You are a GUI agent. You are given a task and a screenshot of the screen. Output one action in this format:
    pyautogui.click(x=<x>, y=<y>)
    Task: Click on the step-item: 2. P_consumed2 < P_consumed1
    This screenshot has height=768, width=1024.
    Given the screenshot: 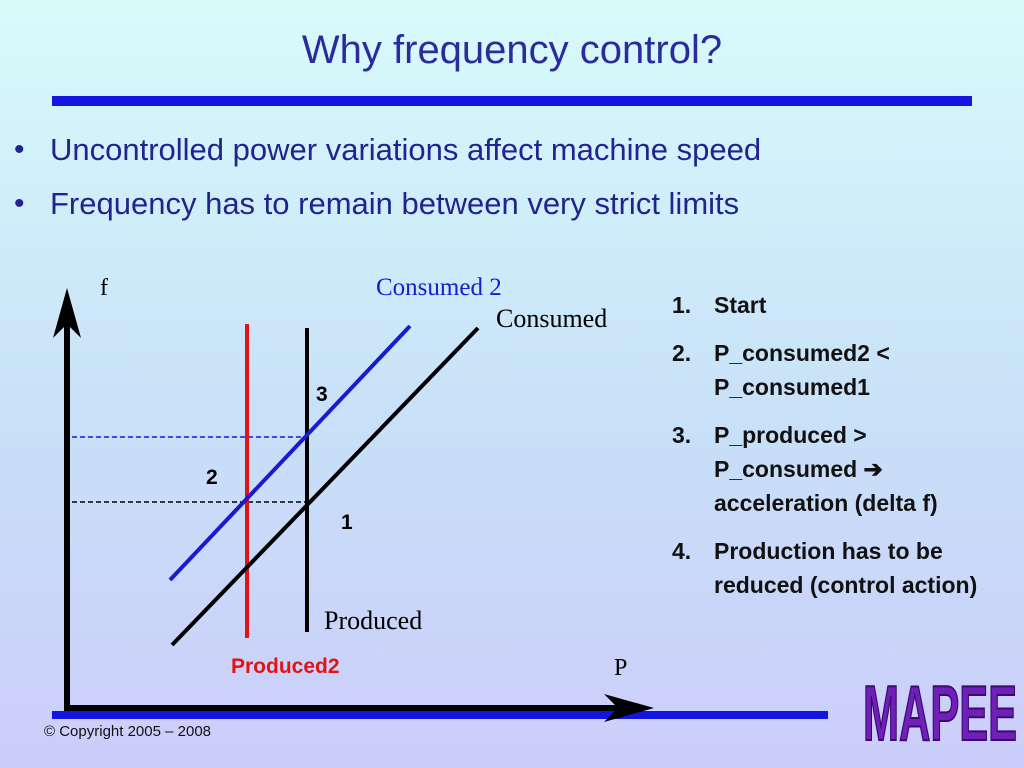 What is the action you would take?
    pyautogui.click(x=837, y=370)
    